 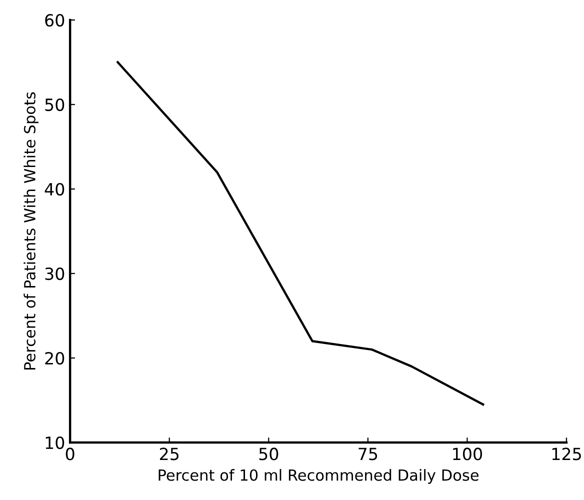 I want to click on x-axis-title: Percent of 10 ml Recommened Daily Dose, so click(x=318, y=476).